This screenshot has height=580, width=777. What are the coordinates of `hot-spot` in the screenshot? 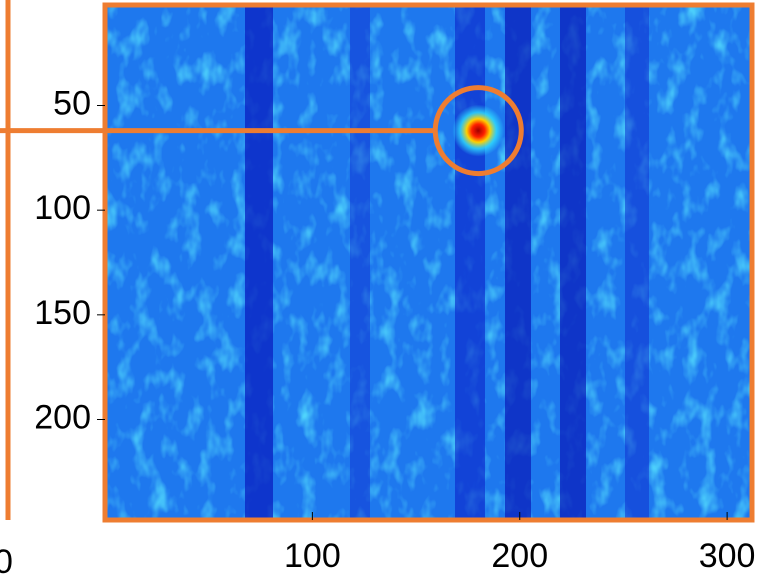 It's located at (478, 130).